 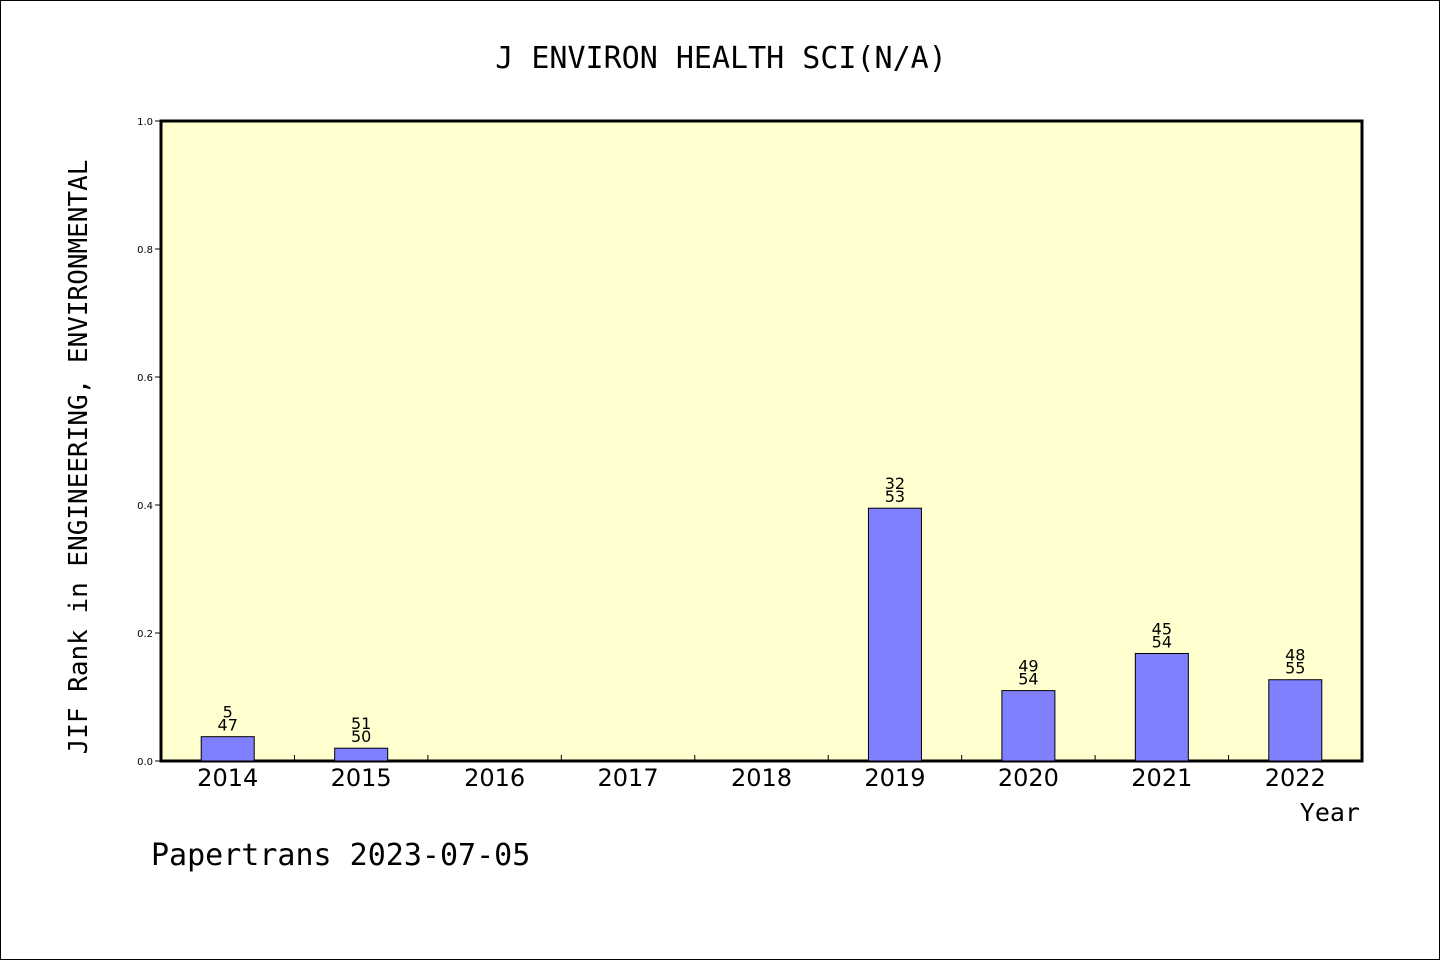 I want to click on bar-label-rank: 45, so click(x=1162, y=628).